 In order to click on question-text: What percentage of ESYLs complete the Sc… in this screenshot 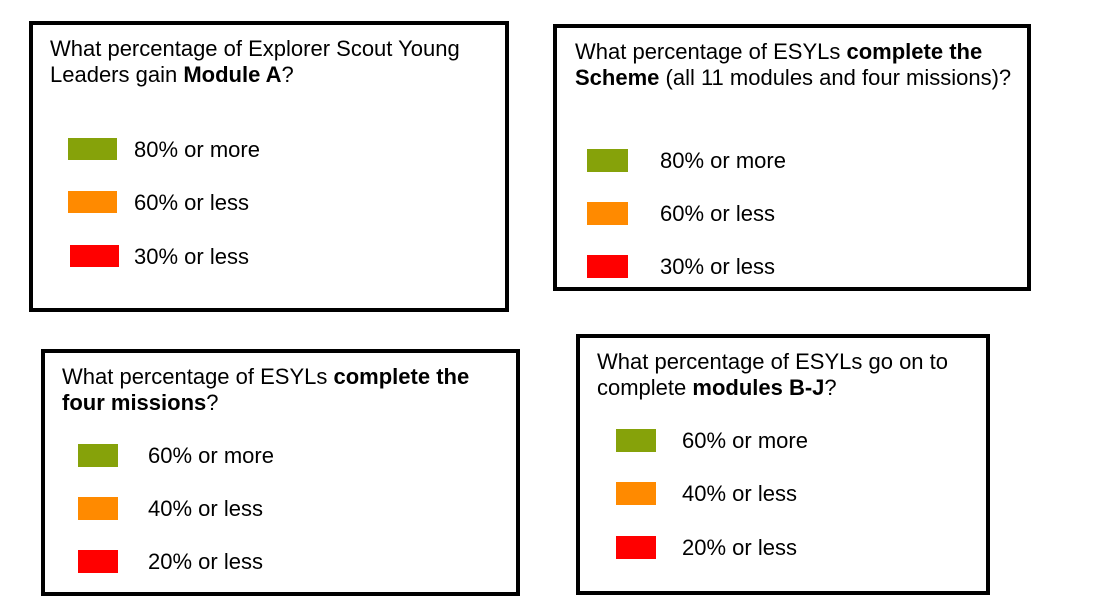, I will do `click(800, 65)`.